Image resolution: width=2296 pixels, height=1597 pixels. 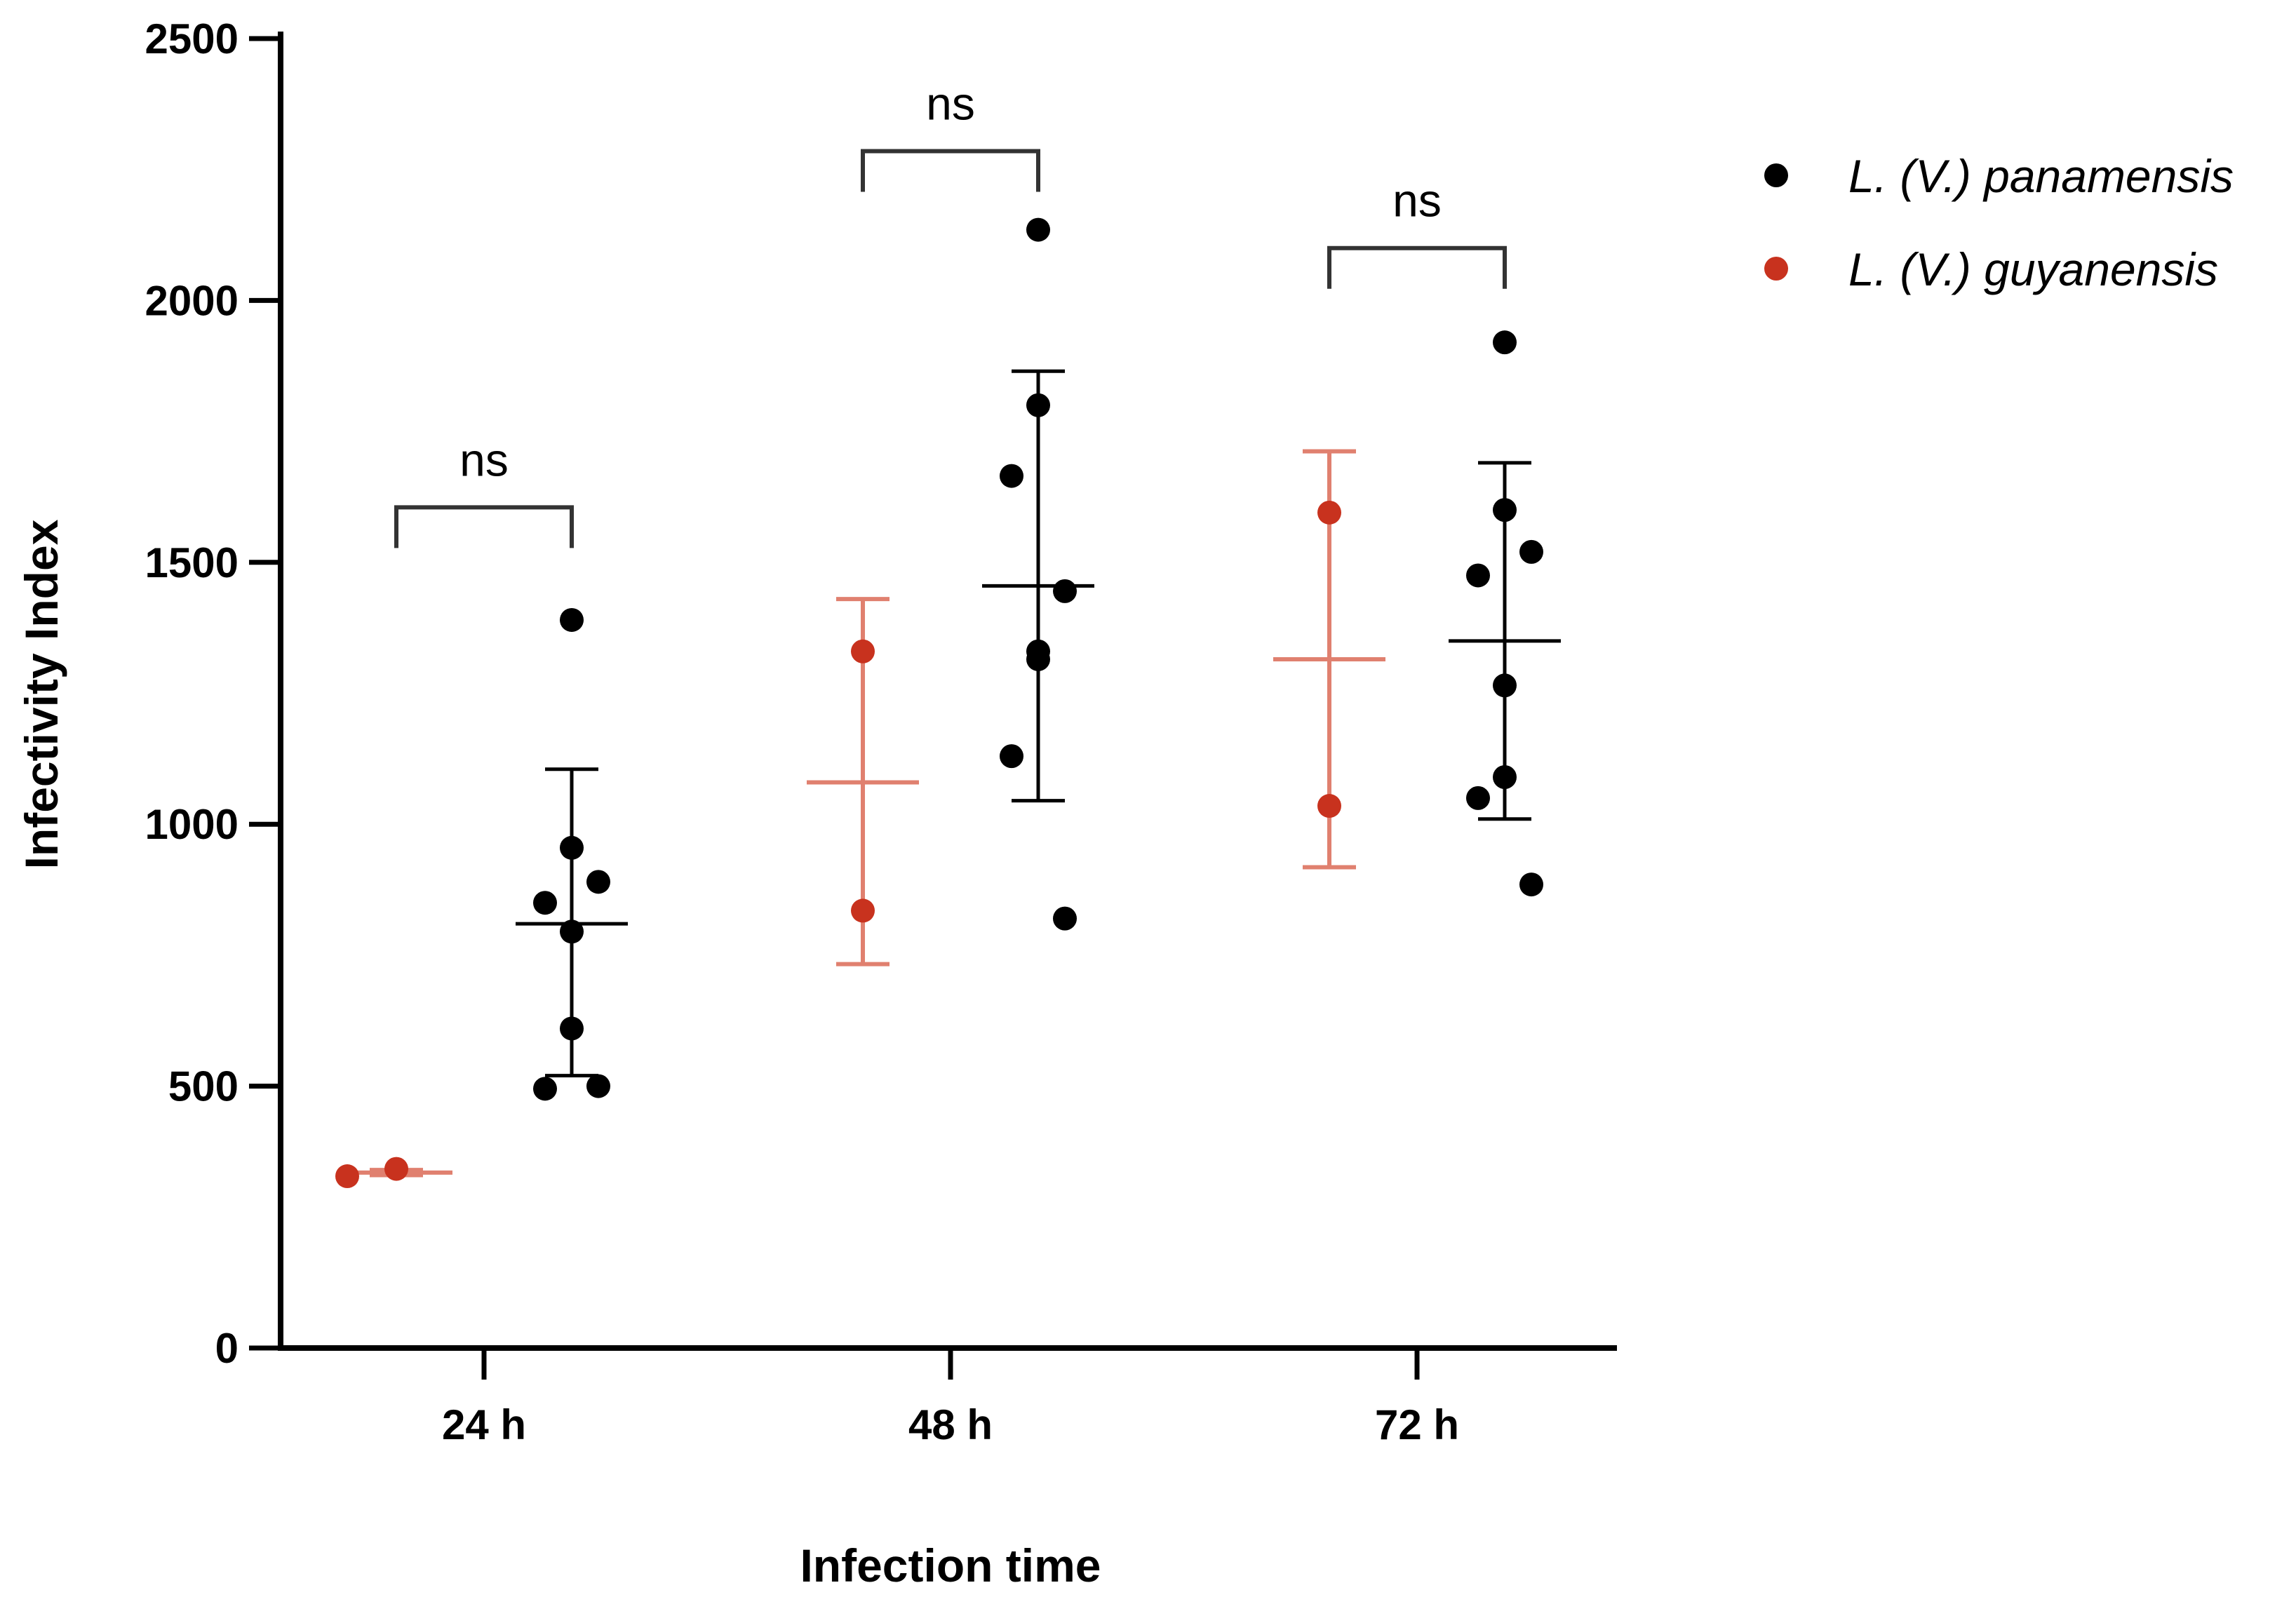 I want to click on legend-label: L. (V.) guyanensis, so click(x=2033, y=269).